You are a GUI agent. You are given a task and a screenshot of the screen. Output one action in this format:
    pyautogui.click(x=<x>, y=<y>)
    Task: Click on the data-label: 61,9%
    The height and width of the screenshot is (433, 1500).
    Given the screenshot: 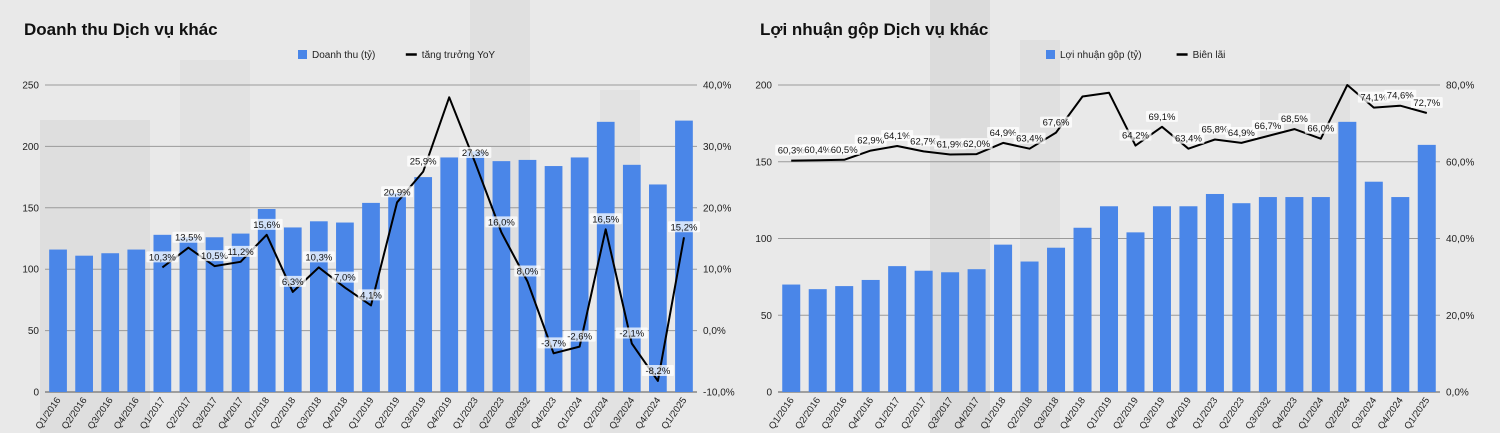 What is the action you would take?
    pyautogui.click(x=950, y=144)
    